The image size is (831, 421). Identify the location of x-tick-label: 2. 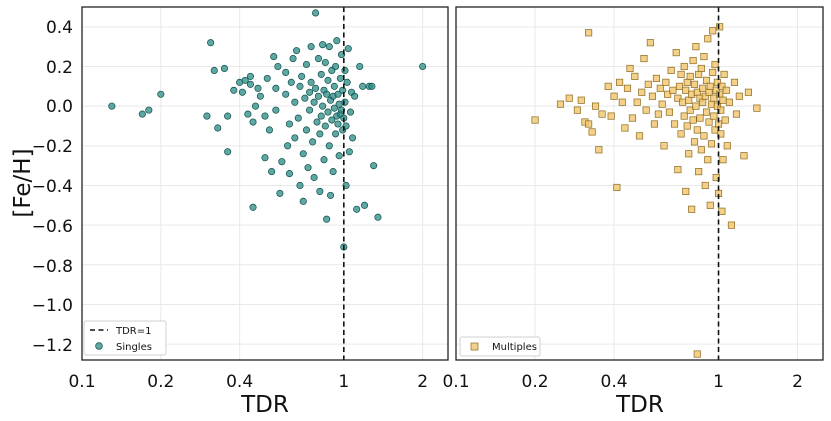
(797, 382).